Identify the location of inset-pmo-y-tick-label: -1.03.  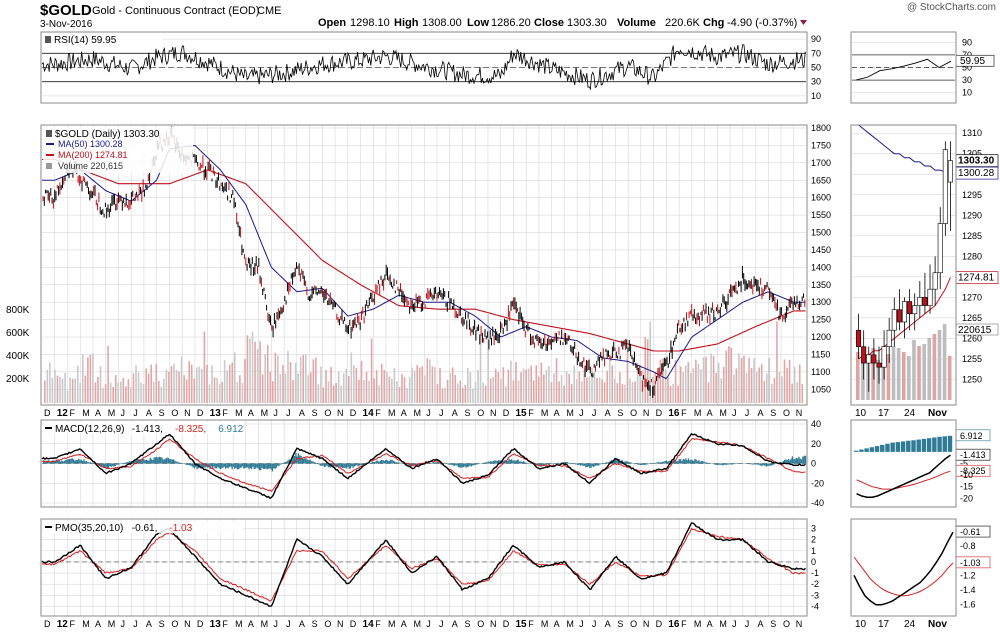
(970, 563).